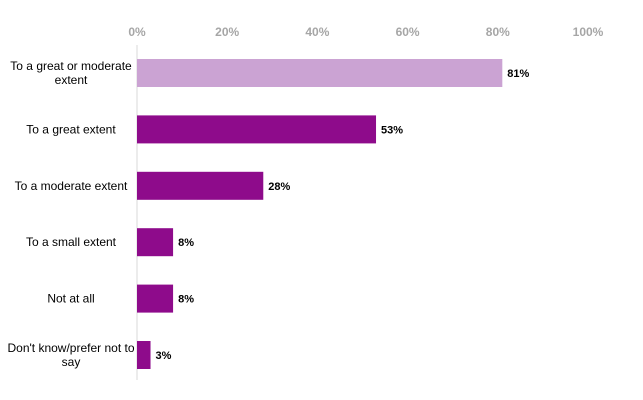 The image size is (643, 400). I want to click on category-label-line: say, so click(71, 362).